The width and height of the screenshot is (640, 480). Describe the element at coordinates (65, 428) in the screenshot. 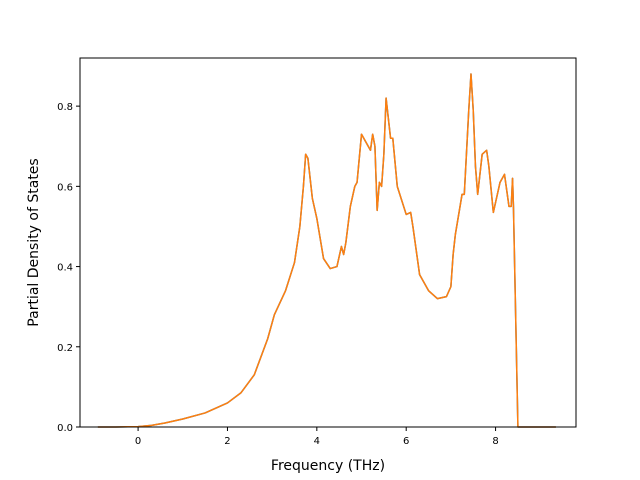

I see `y-tick-label: 0.0` at that location.